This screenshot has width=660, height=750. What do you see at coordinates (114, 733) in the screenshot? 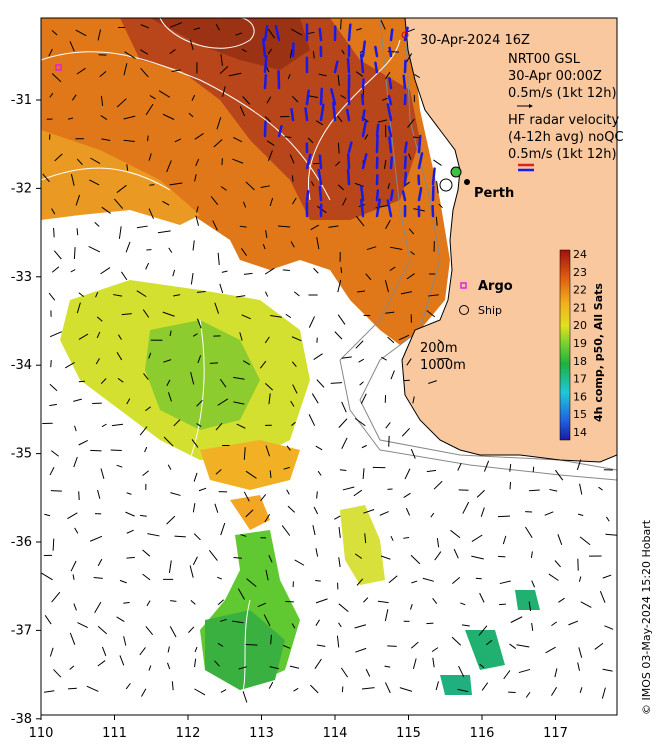
I see `x-tick-label: 111` at bounding box center [114, 733].